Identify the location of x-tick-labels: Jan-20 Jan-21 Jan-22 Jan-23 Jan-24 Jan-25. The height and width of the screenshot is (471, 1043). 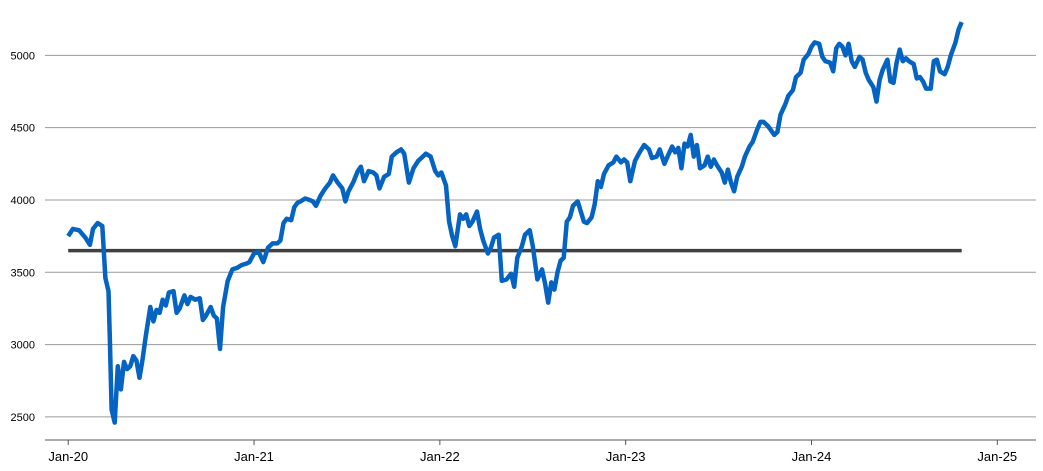
(532, 456).